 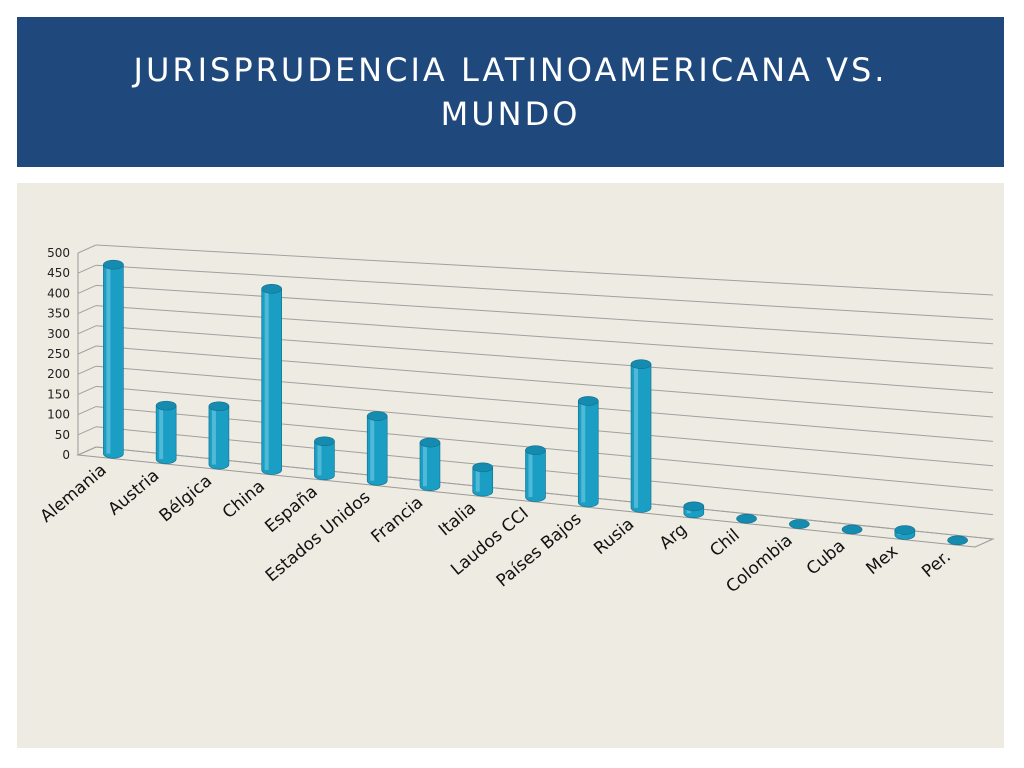 What do you see at coordinates (62, 435) in the screenshot?
I see `y-tick-label: 50` at bounding box center [62, 435].